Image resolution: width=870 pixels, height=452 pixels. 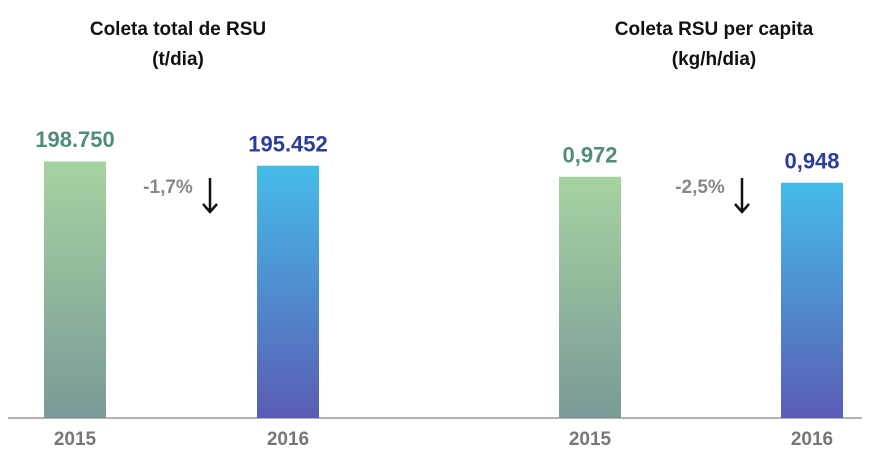 What do you see at coordinates (288, 144) in the screenshot?
I see `value-label: 195.452` at bounding box center [288, 144].